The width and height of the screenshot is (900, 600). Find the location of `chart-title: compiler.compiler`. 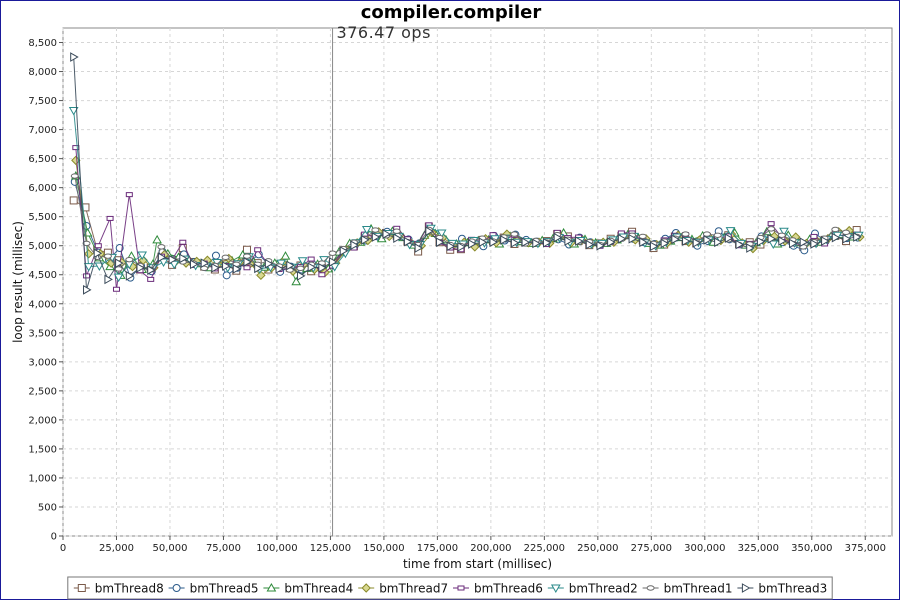

chart-title: compiler.compiler is located at coordinates (451, 12).